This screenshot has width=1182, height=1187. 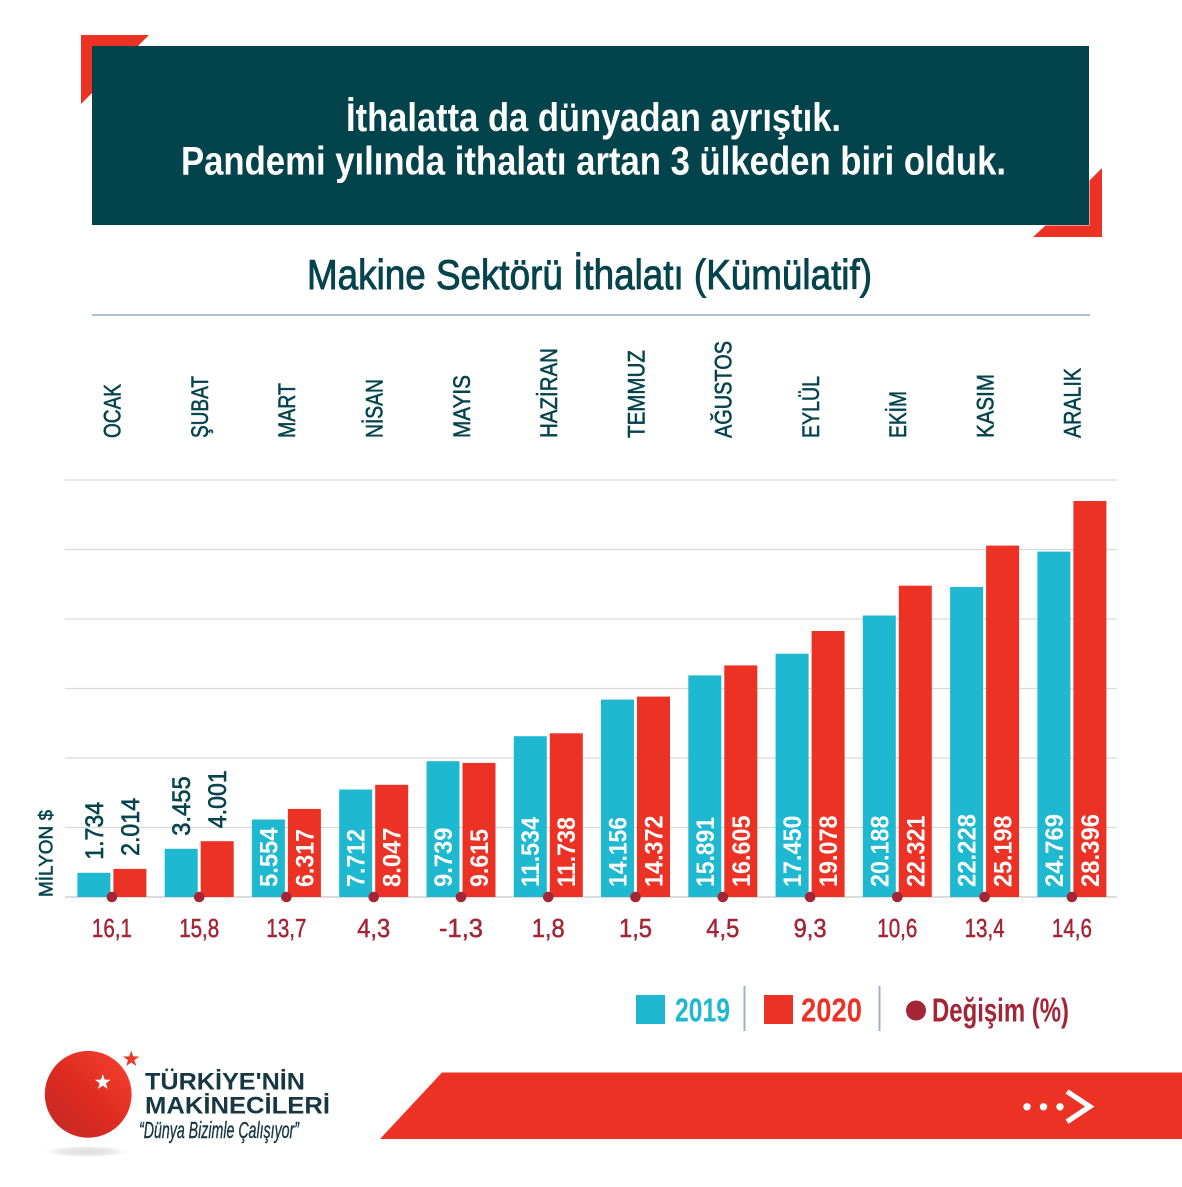 I want to click on svg-text: 1,8, so click(x=548, y=928).